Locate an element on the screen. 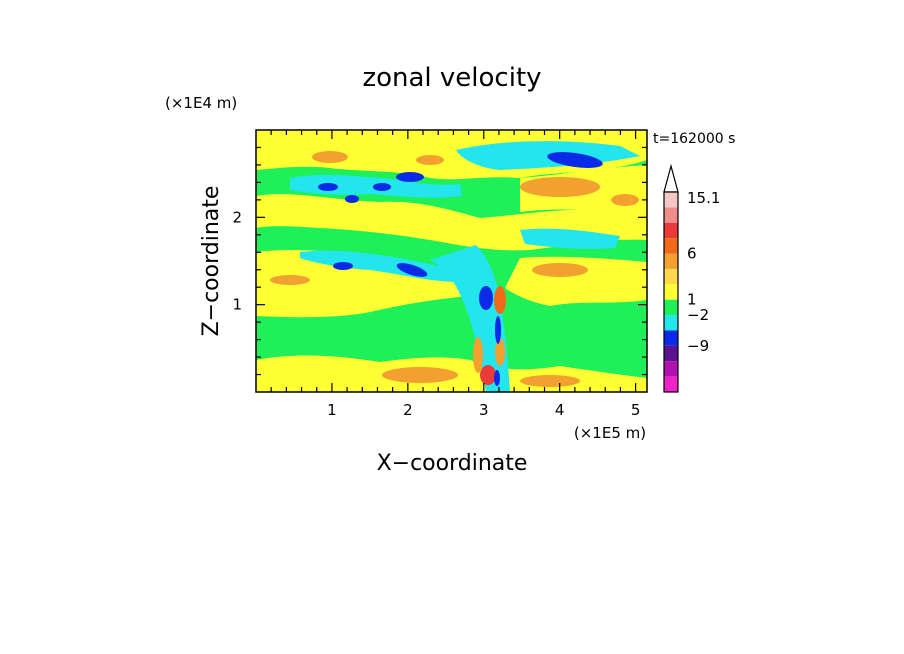 This screenshot has width=904, height=654. x-tick-label: 3 is located at coordinates (484, 410).